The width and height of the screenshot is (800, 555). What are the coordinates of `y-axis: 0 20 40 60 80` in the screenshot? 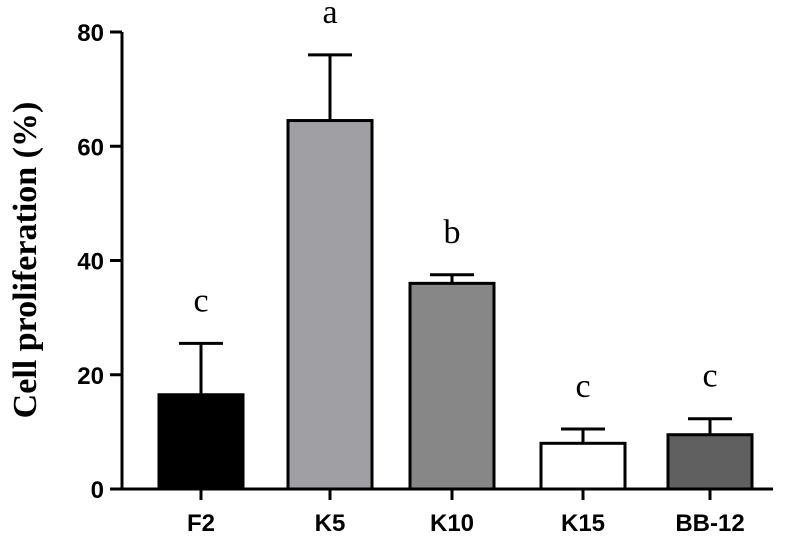 It's located at (100, 262).